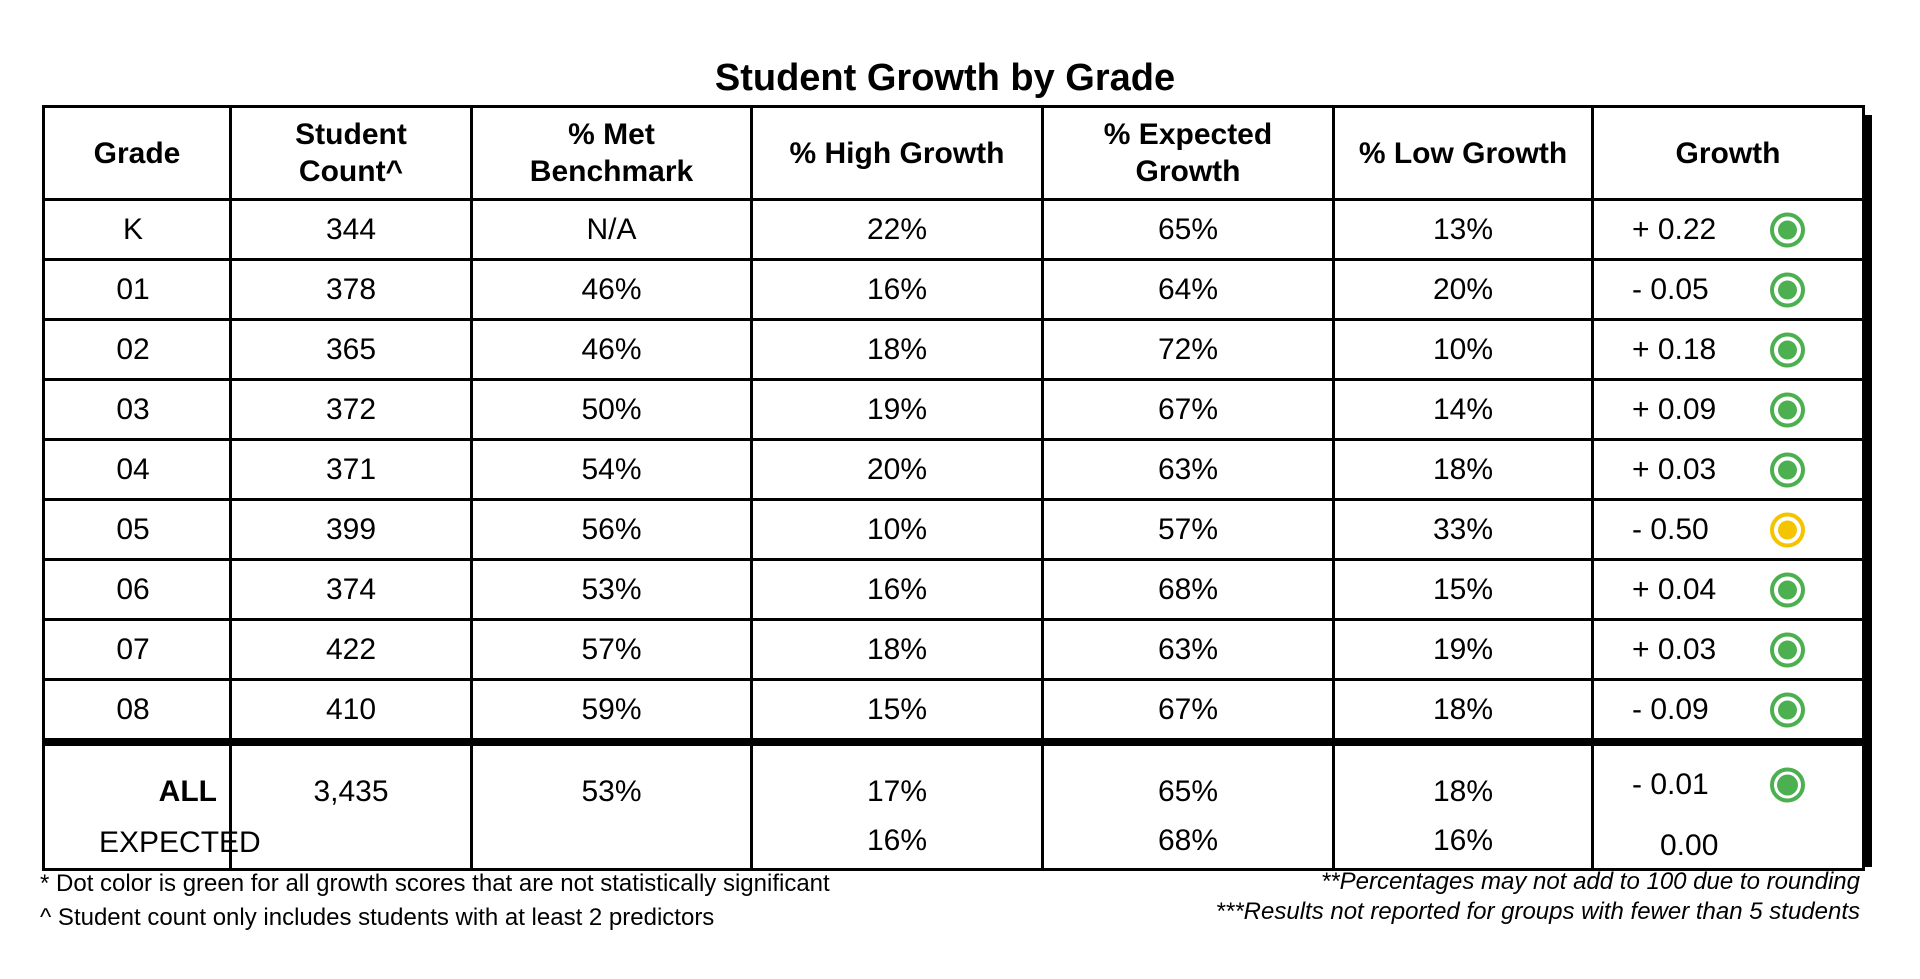 The height and width of the screenshot is (979, 1920). What do you see at coordinates (137, 410) in the screenshot?
I see `grade-cell: 03` at bounding box center [137, 410].